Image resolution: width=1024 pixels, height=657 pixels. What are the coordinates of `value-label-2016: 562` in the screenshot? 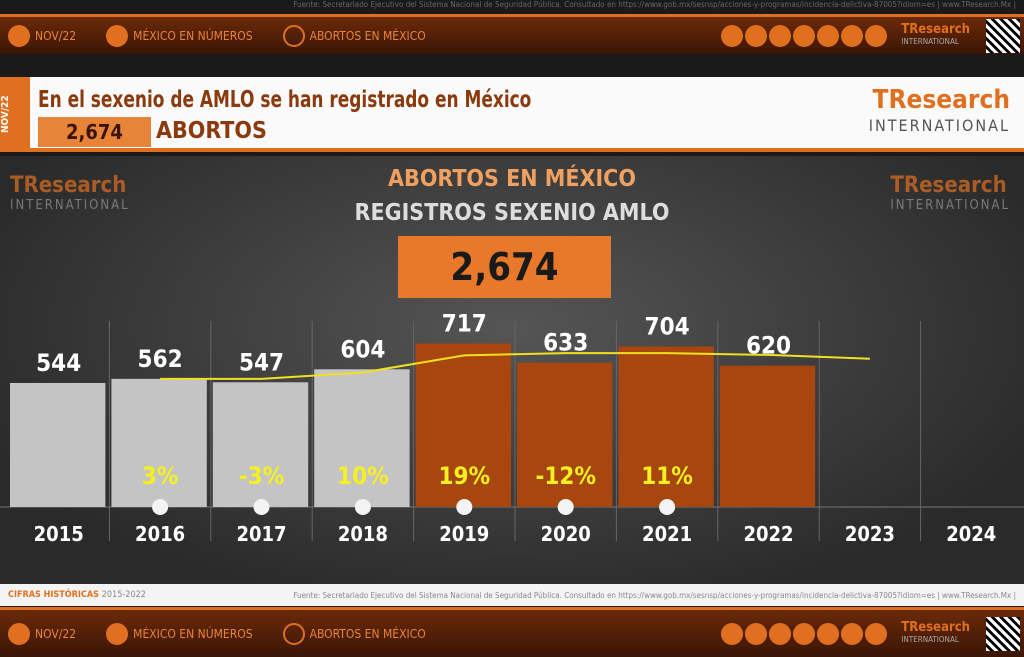 It's located at (160, 359).